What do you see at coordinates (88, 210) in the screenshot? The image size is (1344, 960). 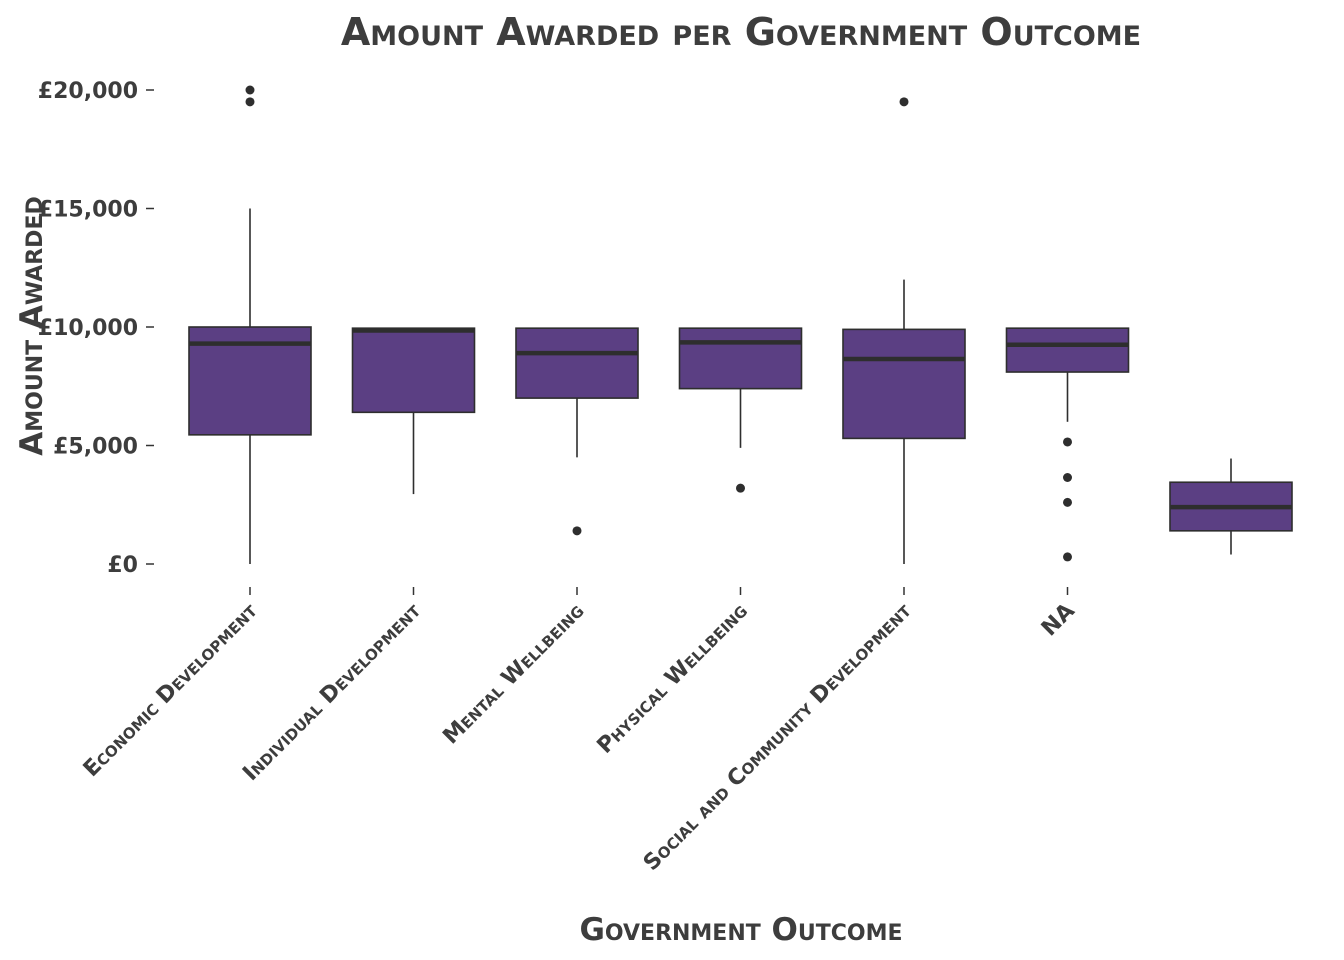 I see `y-tick-label: £15,000` at bounding box center [88, 210].